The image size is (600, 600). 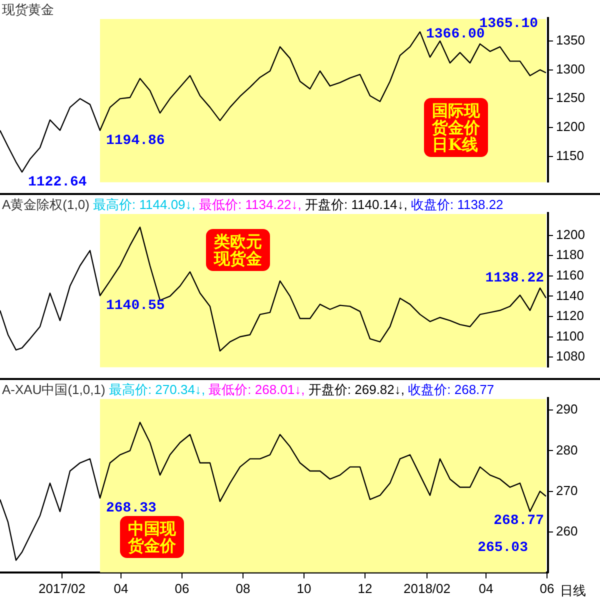 I want to click on annotation: 1366.00, so click(x=455, y=34).